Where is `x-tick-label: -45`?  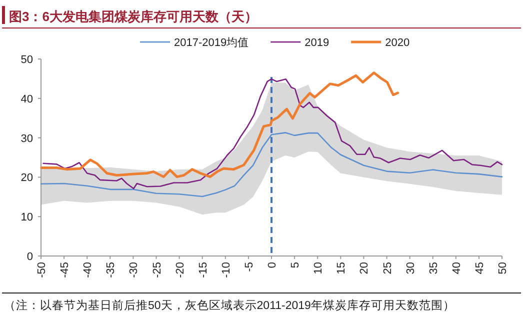
x-tick-label: -45 is located at coordinates (65, 270).